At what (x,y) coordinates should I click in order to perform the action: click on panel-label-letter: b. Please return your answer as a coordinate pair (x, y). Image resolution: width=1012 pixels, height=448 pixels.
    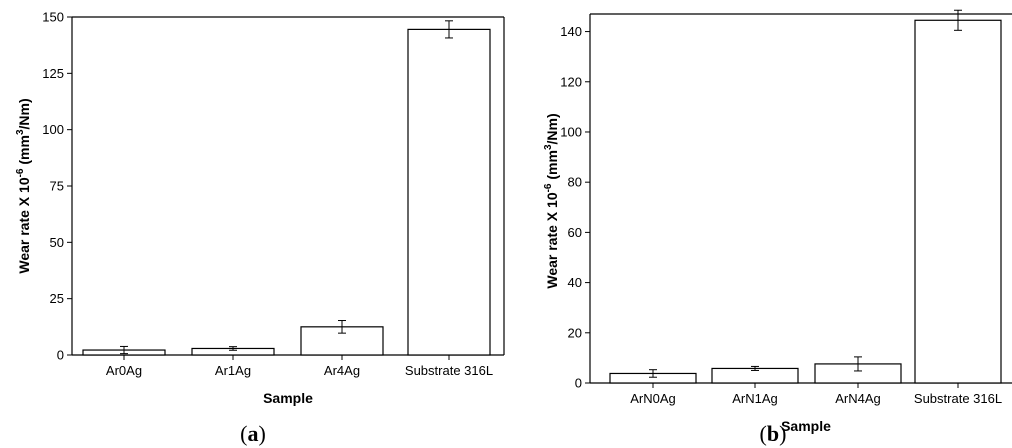
    Looking at the image, I should click on (773, 433).